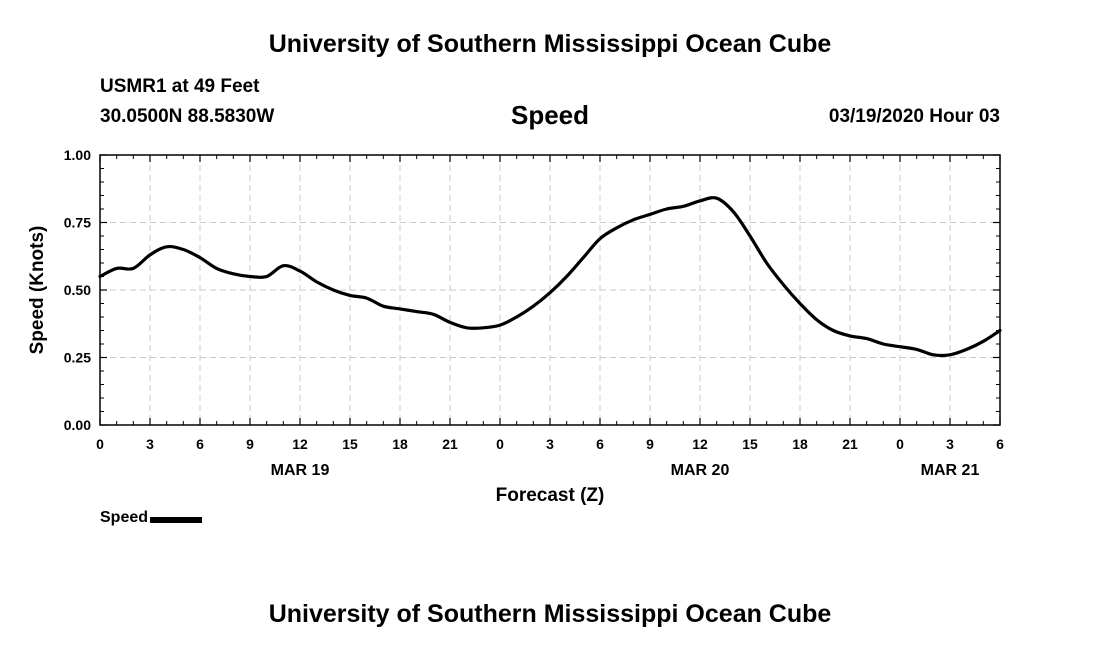  Describe the element at coordinates (176, 520) in the screenshot. I see `legend-swatch` at that location.